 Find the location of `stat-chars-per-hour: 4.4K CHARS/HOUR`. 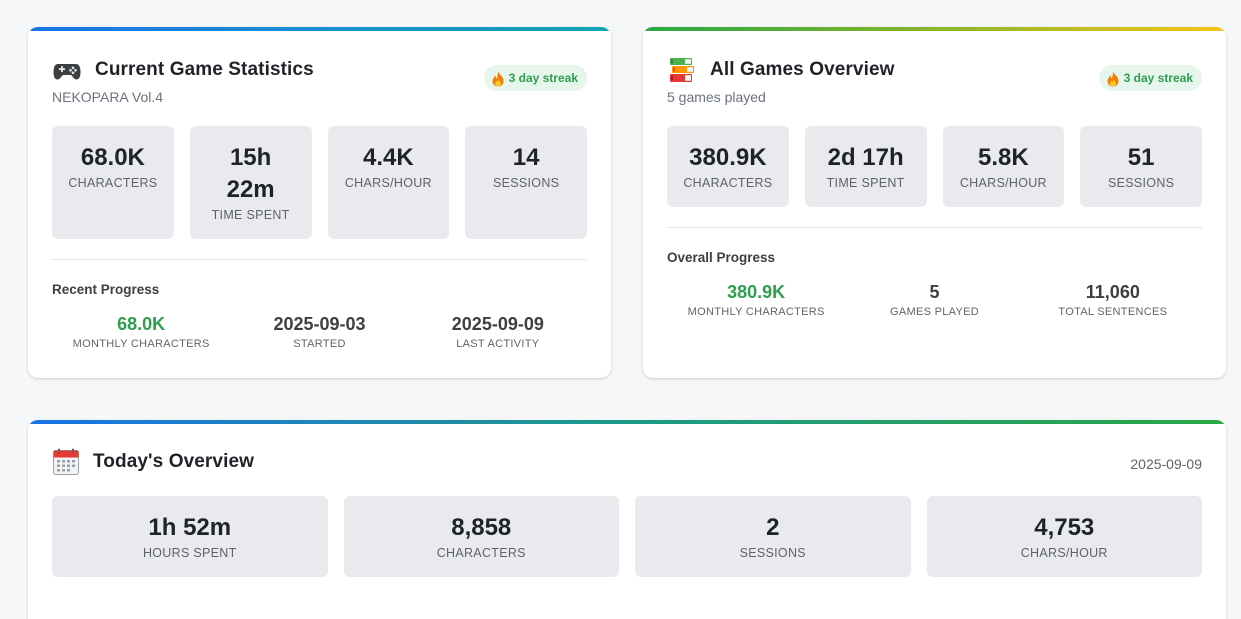

stat-chars-per-hour: 4.4K CHARS/HOUR is located at coordinates (388, 182).